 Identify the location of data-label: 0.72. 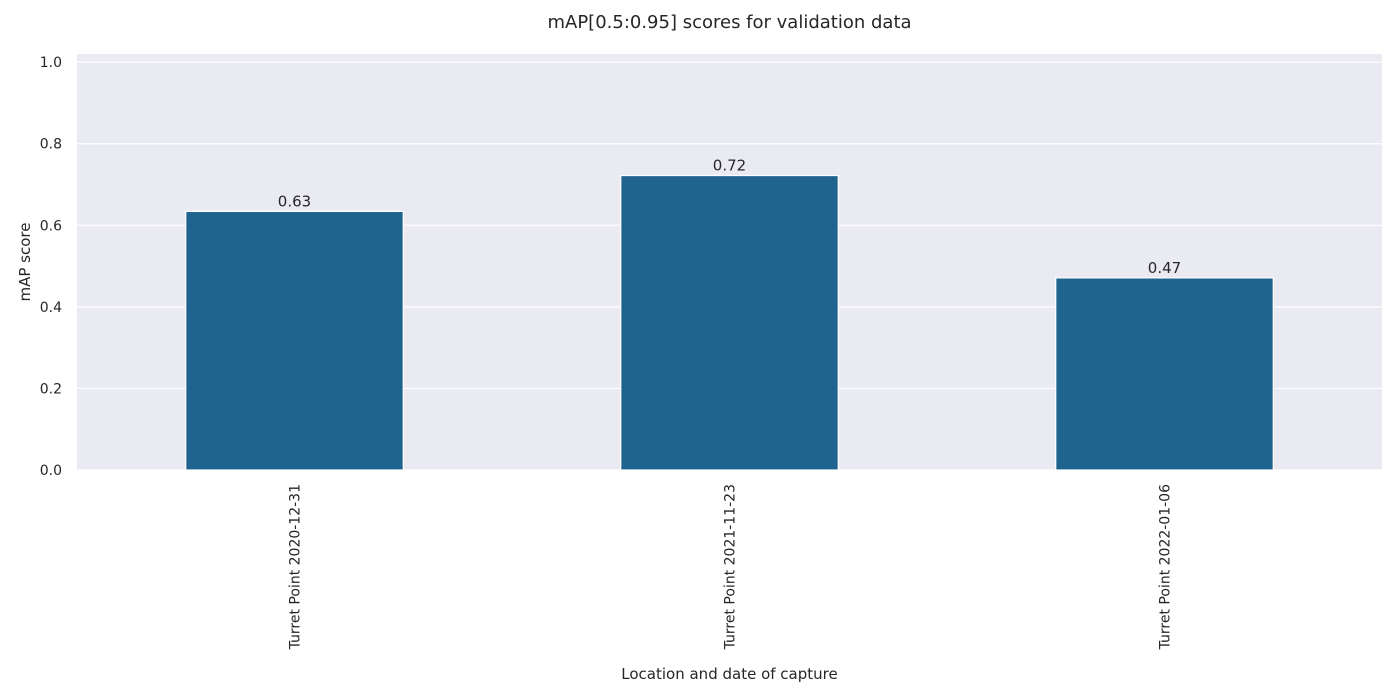
(729, 166).